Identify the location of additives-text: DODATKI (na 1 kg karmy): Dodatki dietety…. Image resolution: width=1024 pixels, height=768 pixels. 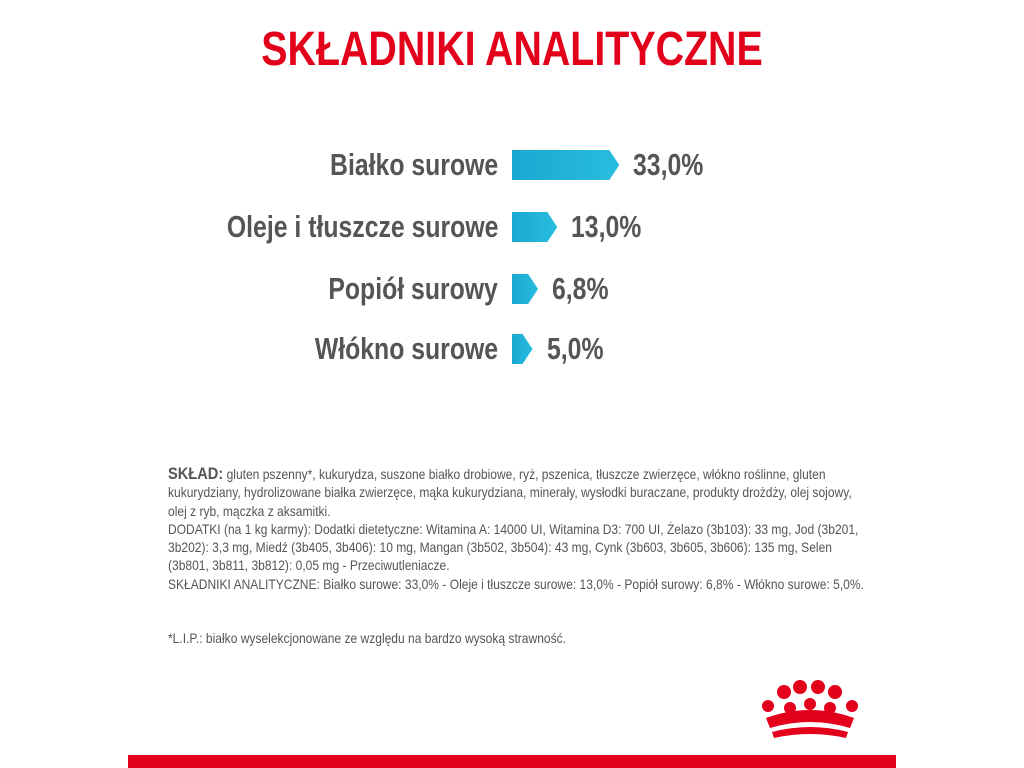
(513, 547).